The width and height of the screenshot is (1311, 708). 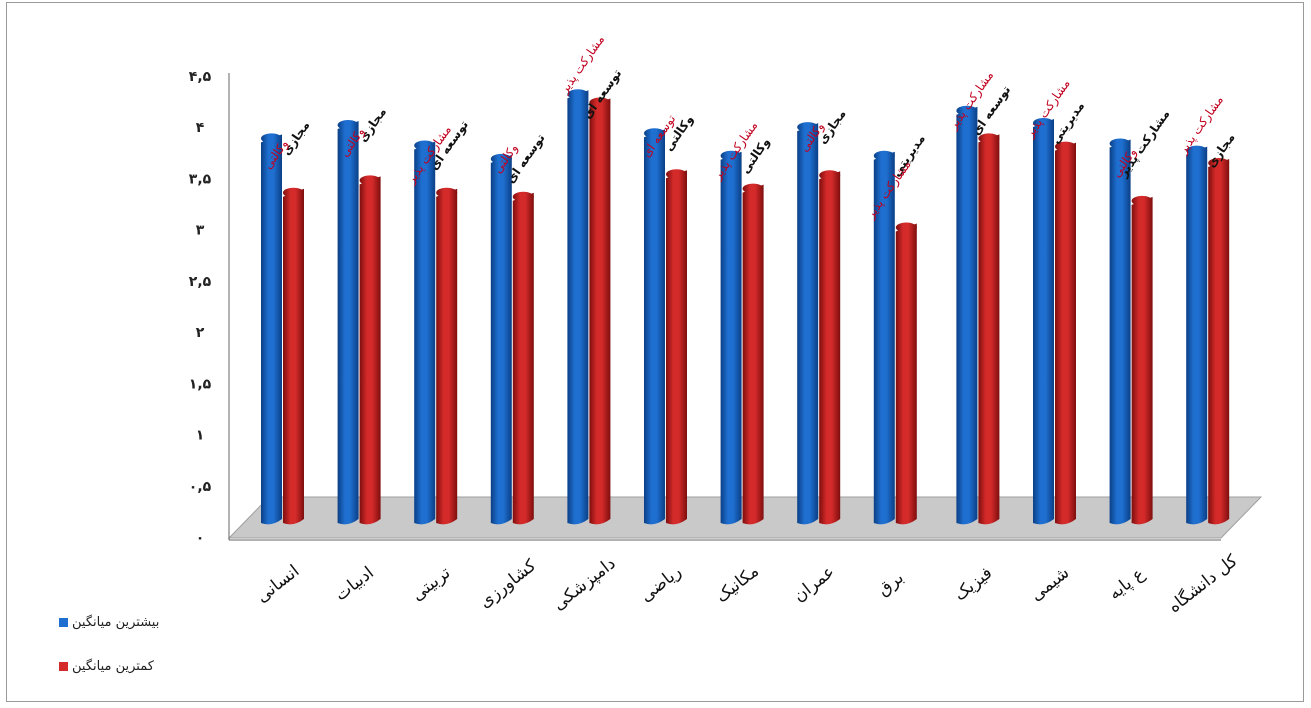 What do you see at coordinates (200, 436) in the screenshot?
I see `y-tick-label: ۱` at bounding box center [200, 436].